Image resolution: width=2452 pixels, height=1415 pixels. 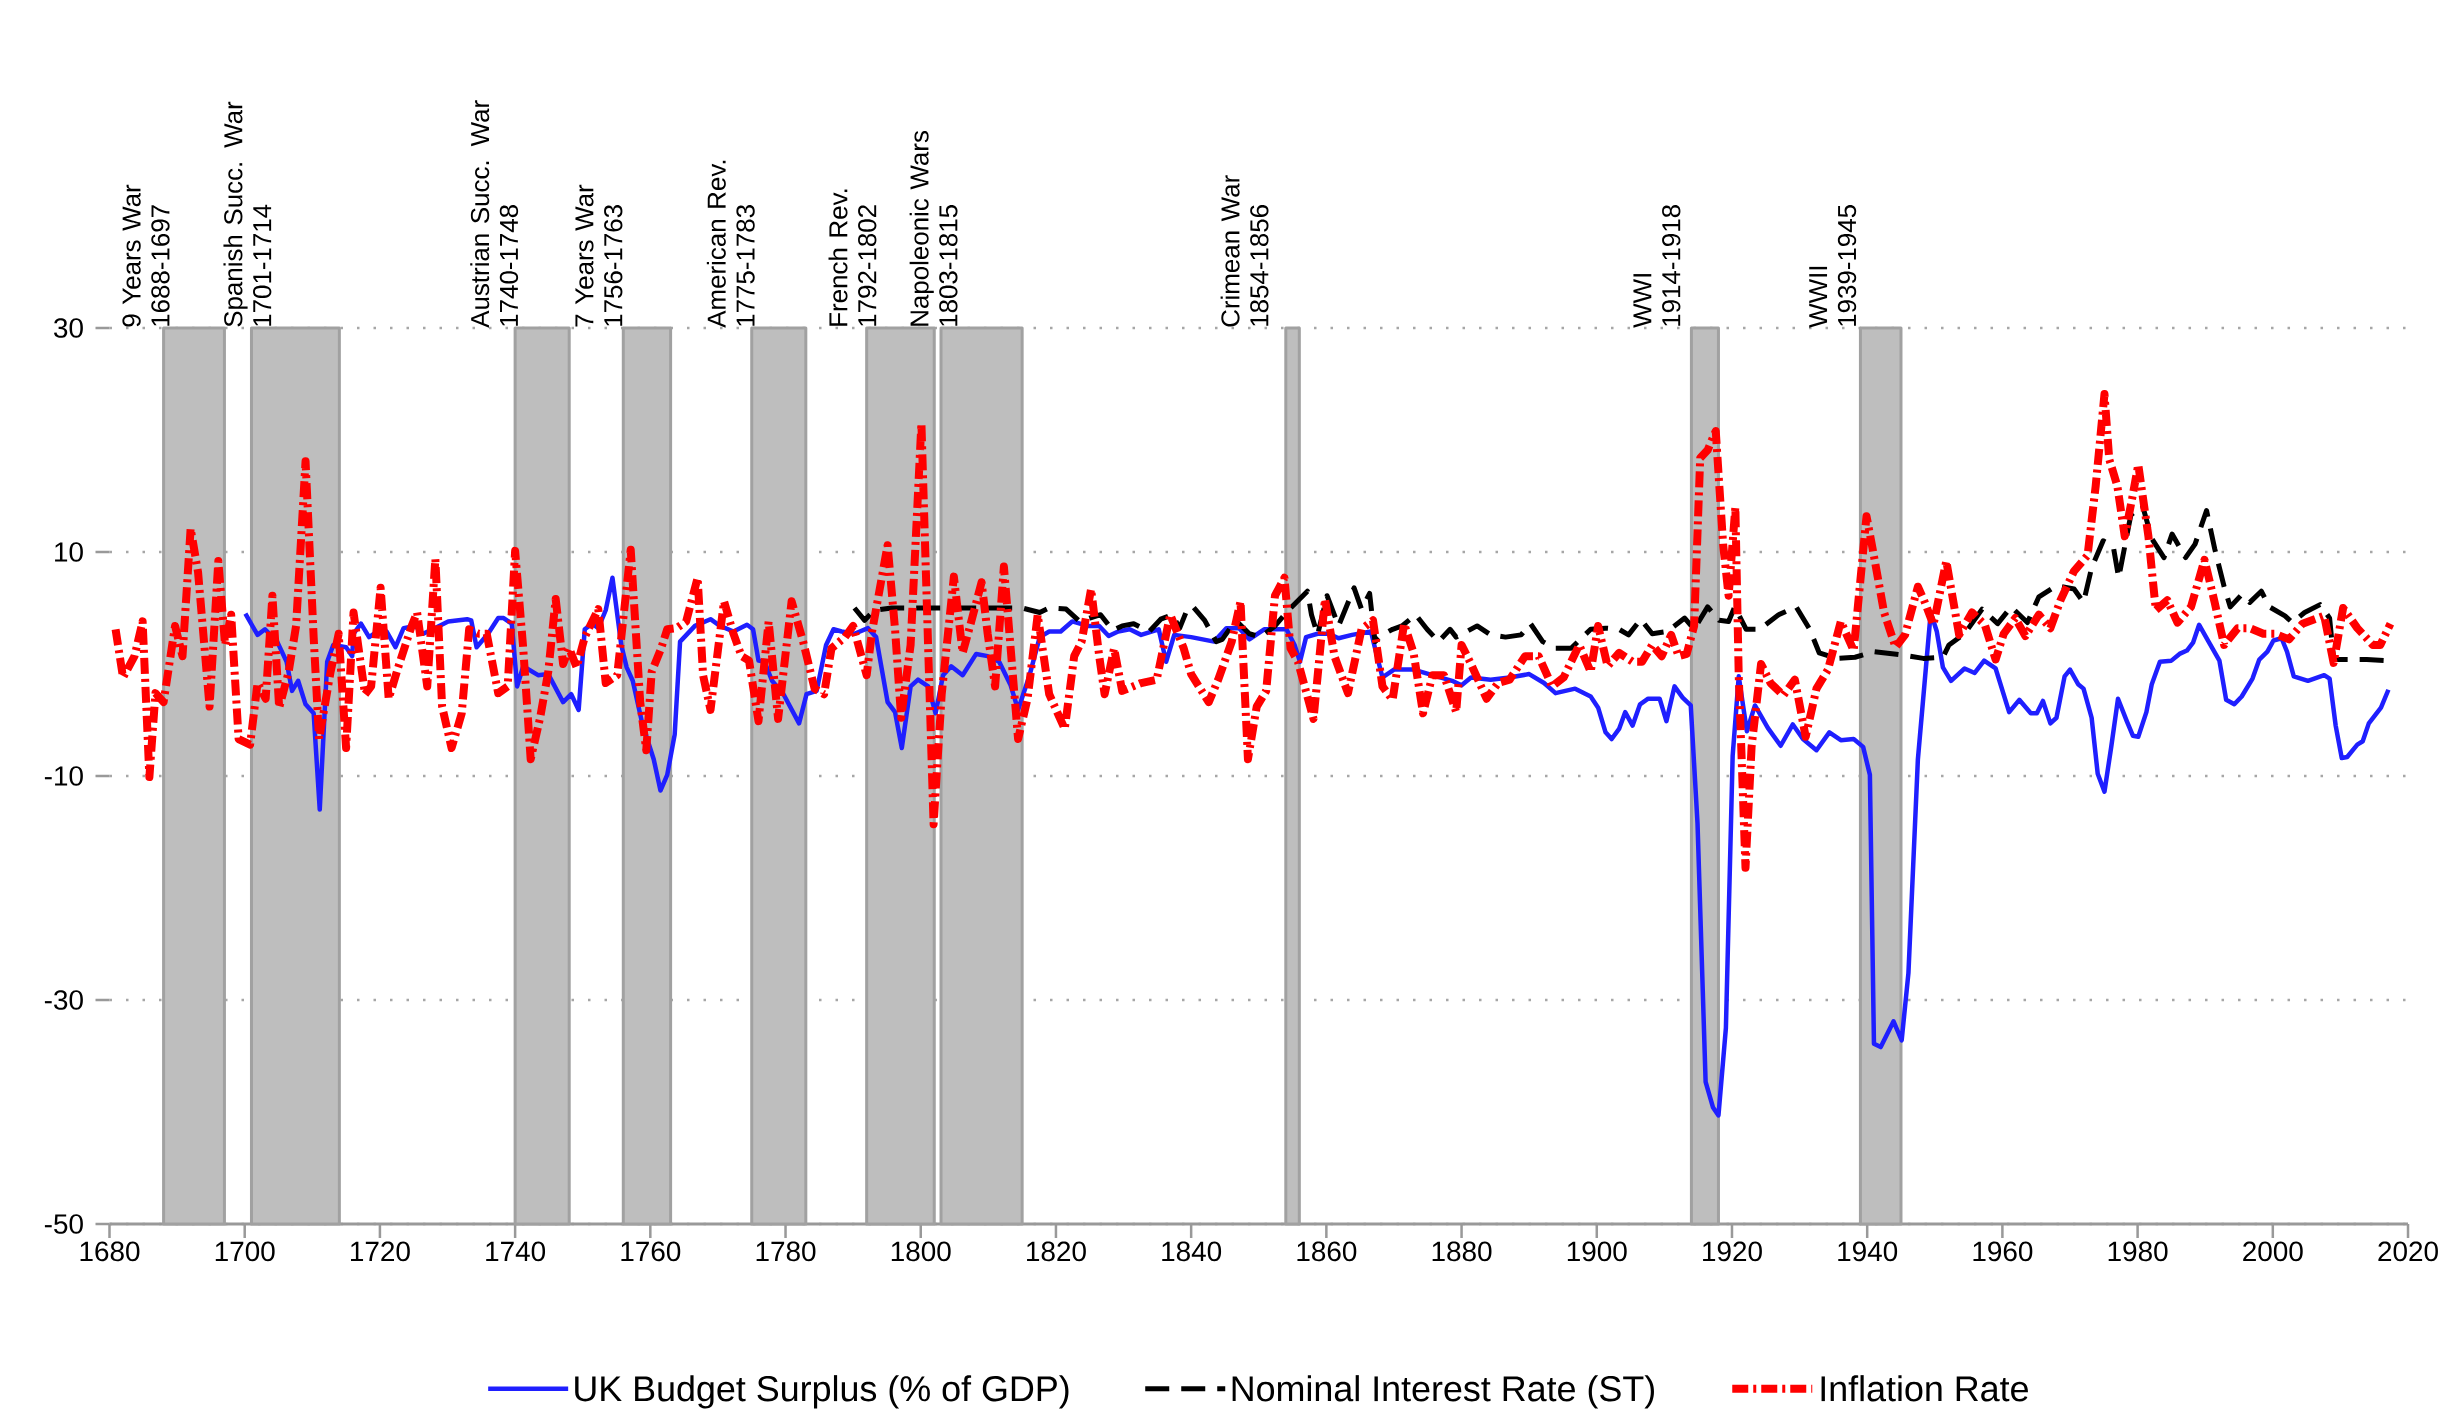 I want to click on legend-label: Nominal Interest Rate (ST), so click(x=1443, y=1392).